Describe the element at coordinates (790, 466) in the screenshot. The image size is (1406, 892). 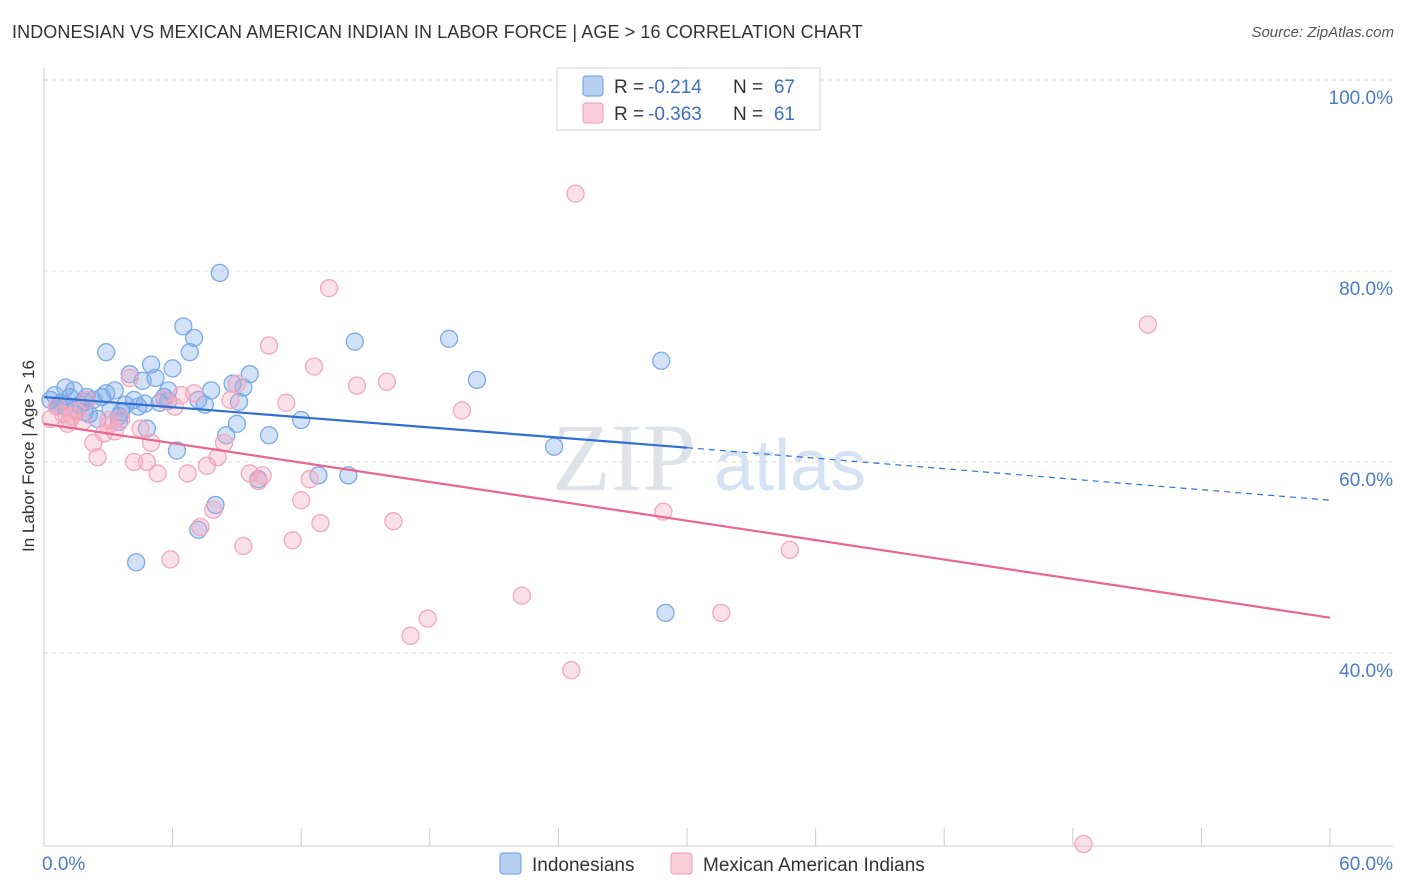
I see `watermark-atlas: atlas` at that location.